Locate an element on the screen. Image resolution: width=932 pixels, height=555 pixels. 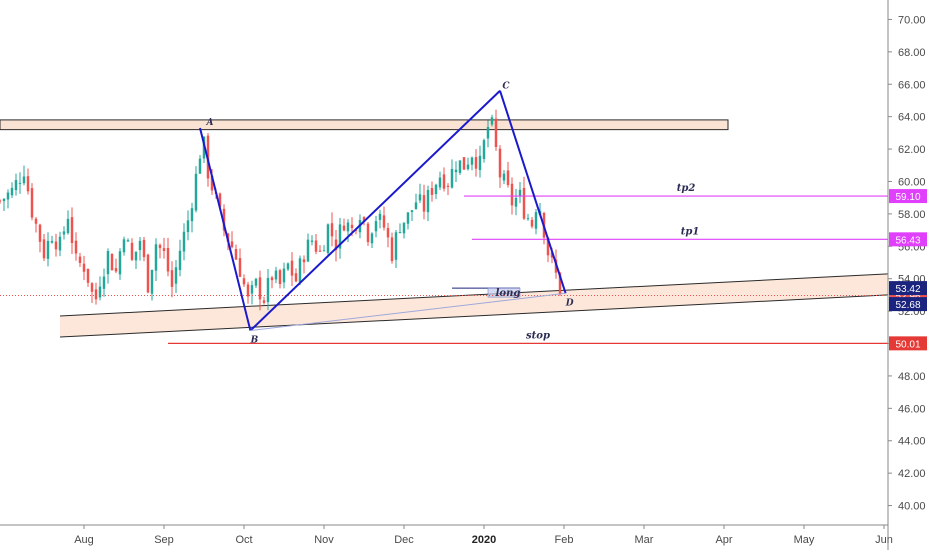
x-tick-label: Sep is located at coordinates (164, 540).